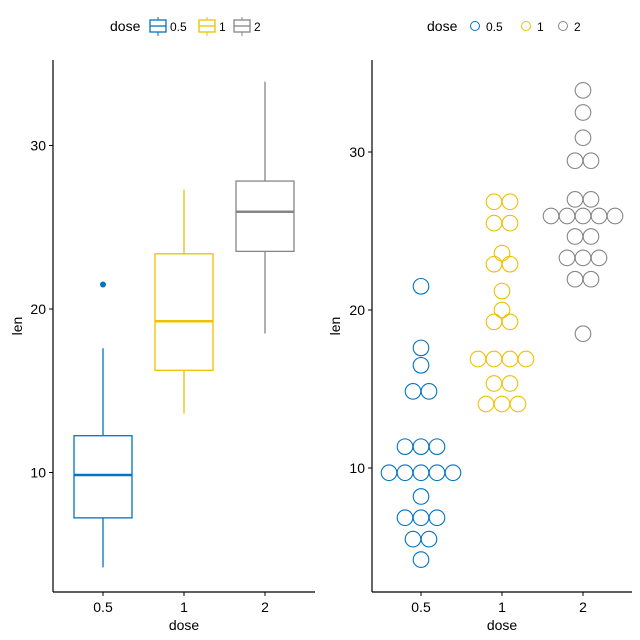 This screenshot has width=640, height=640. Describe the element at coordinates (335, 326) in the screenshot. I see `y-axis-title-right: len` at that location.